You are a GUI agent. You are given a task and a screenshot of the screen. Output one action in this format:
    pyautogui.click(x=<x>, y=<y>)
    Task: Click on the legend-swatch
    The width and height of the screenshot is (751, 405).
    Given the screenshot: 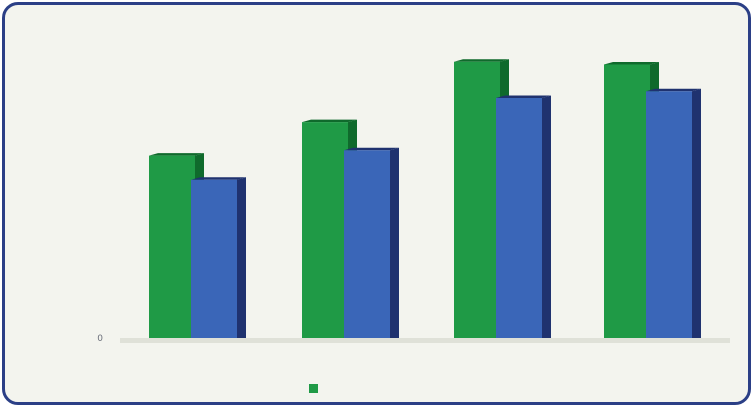 What is the action you would take?
    pyautogui.click(x=313, y=388)
    